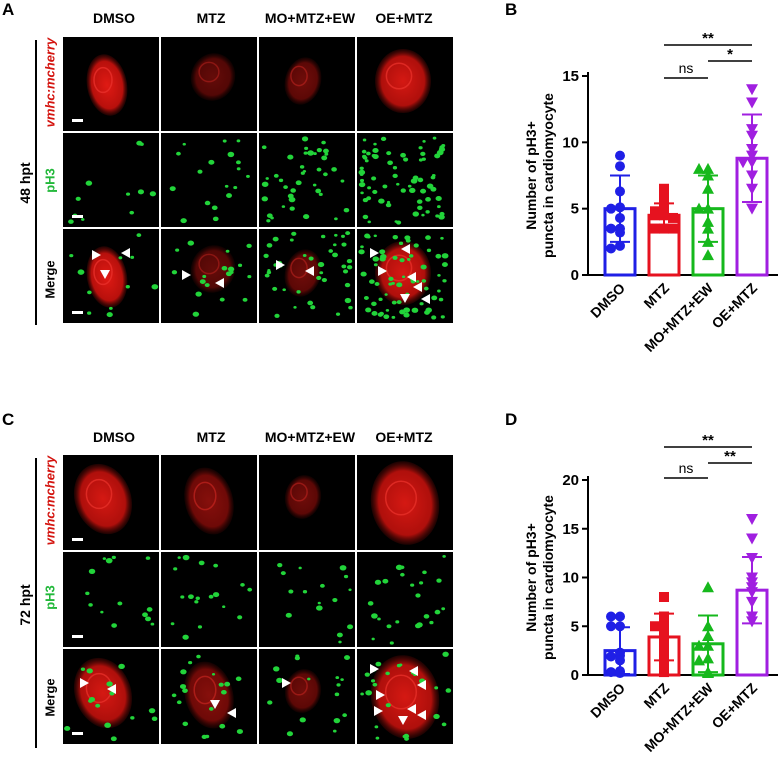 The image size is (778, 774). What do you see at coordinates (77, 216) in the screenshot?
I see `scale-bar` at bounding box center [77, 216].